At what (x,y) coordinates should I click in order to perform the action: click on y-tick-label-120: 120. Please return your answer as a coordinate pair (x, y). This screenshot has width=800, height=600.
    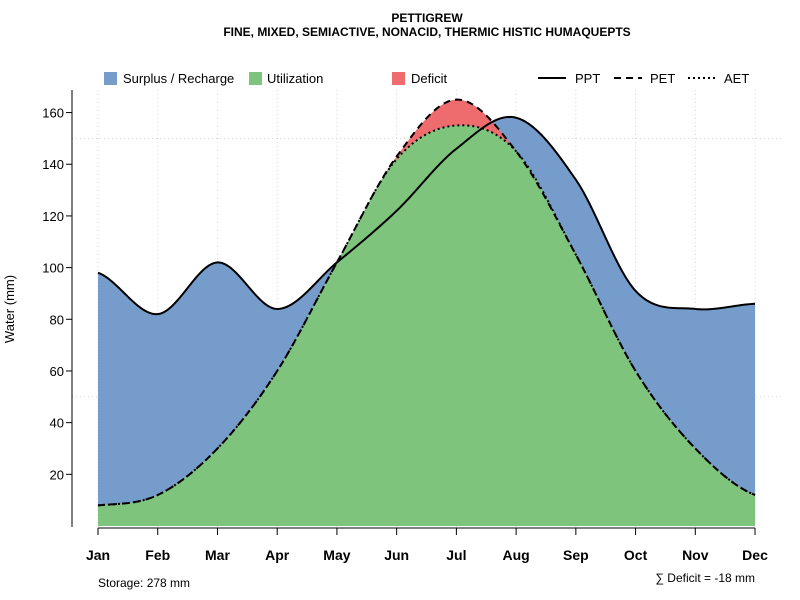
    Looking at the image, I should click on (53, 216).